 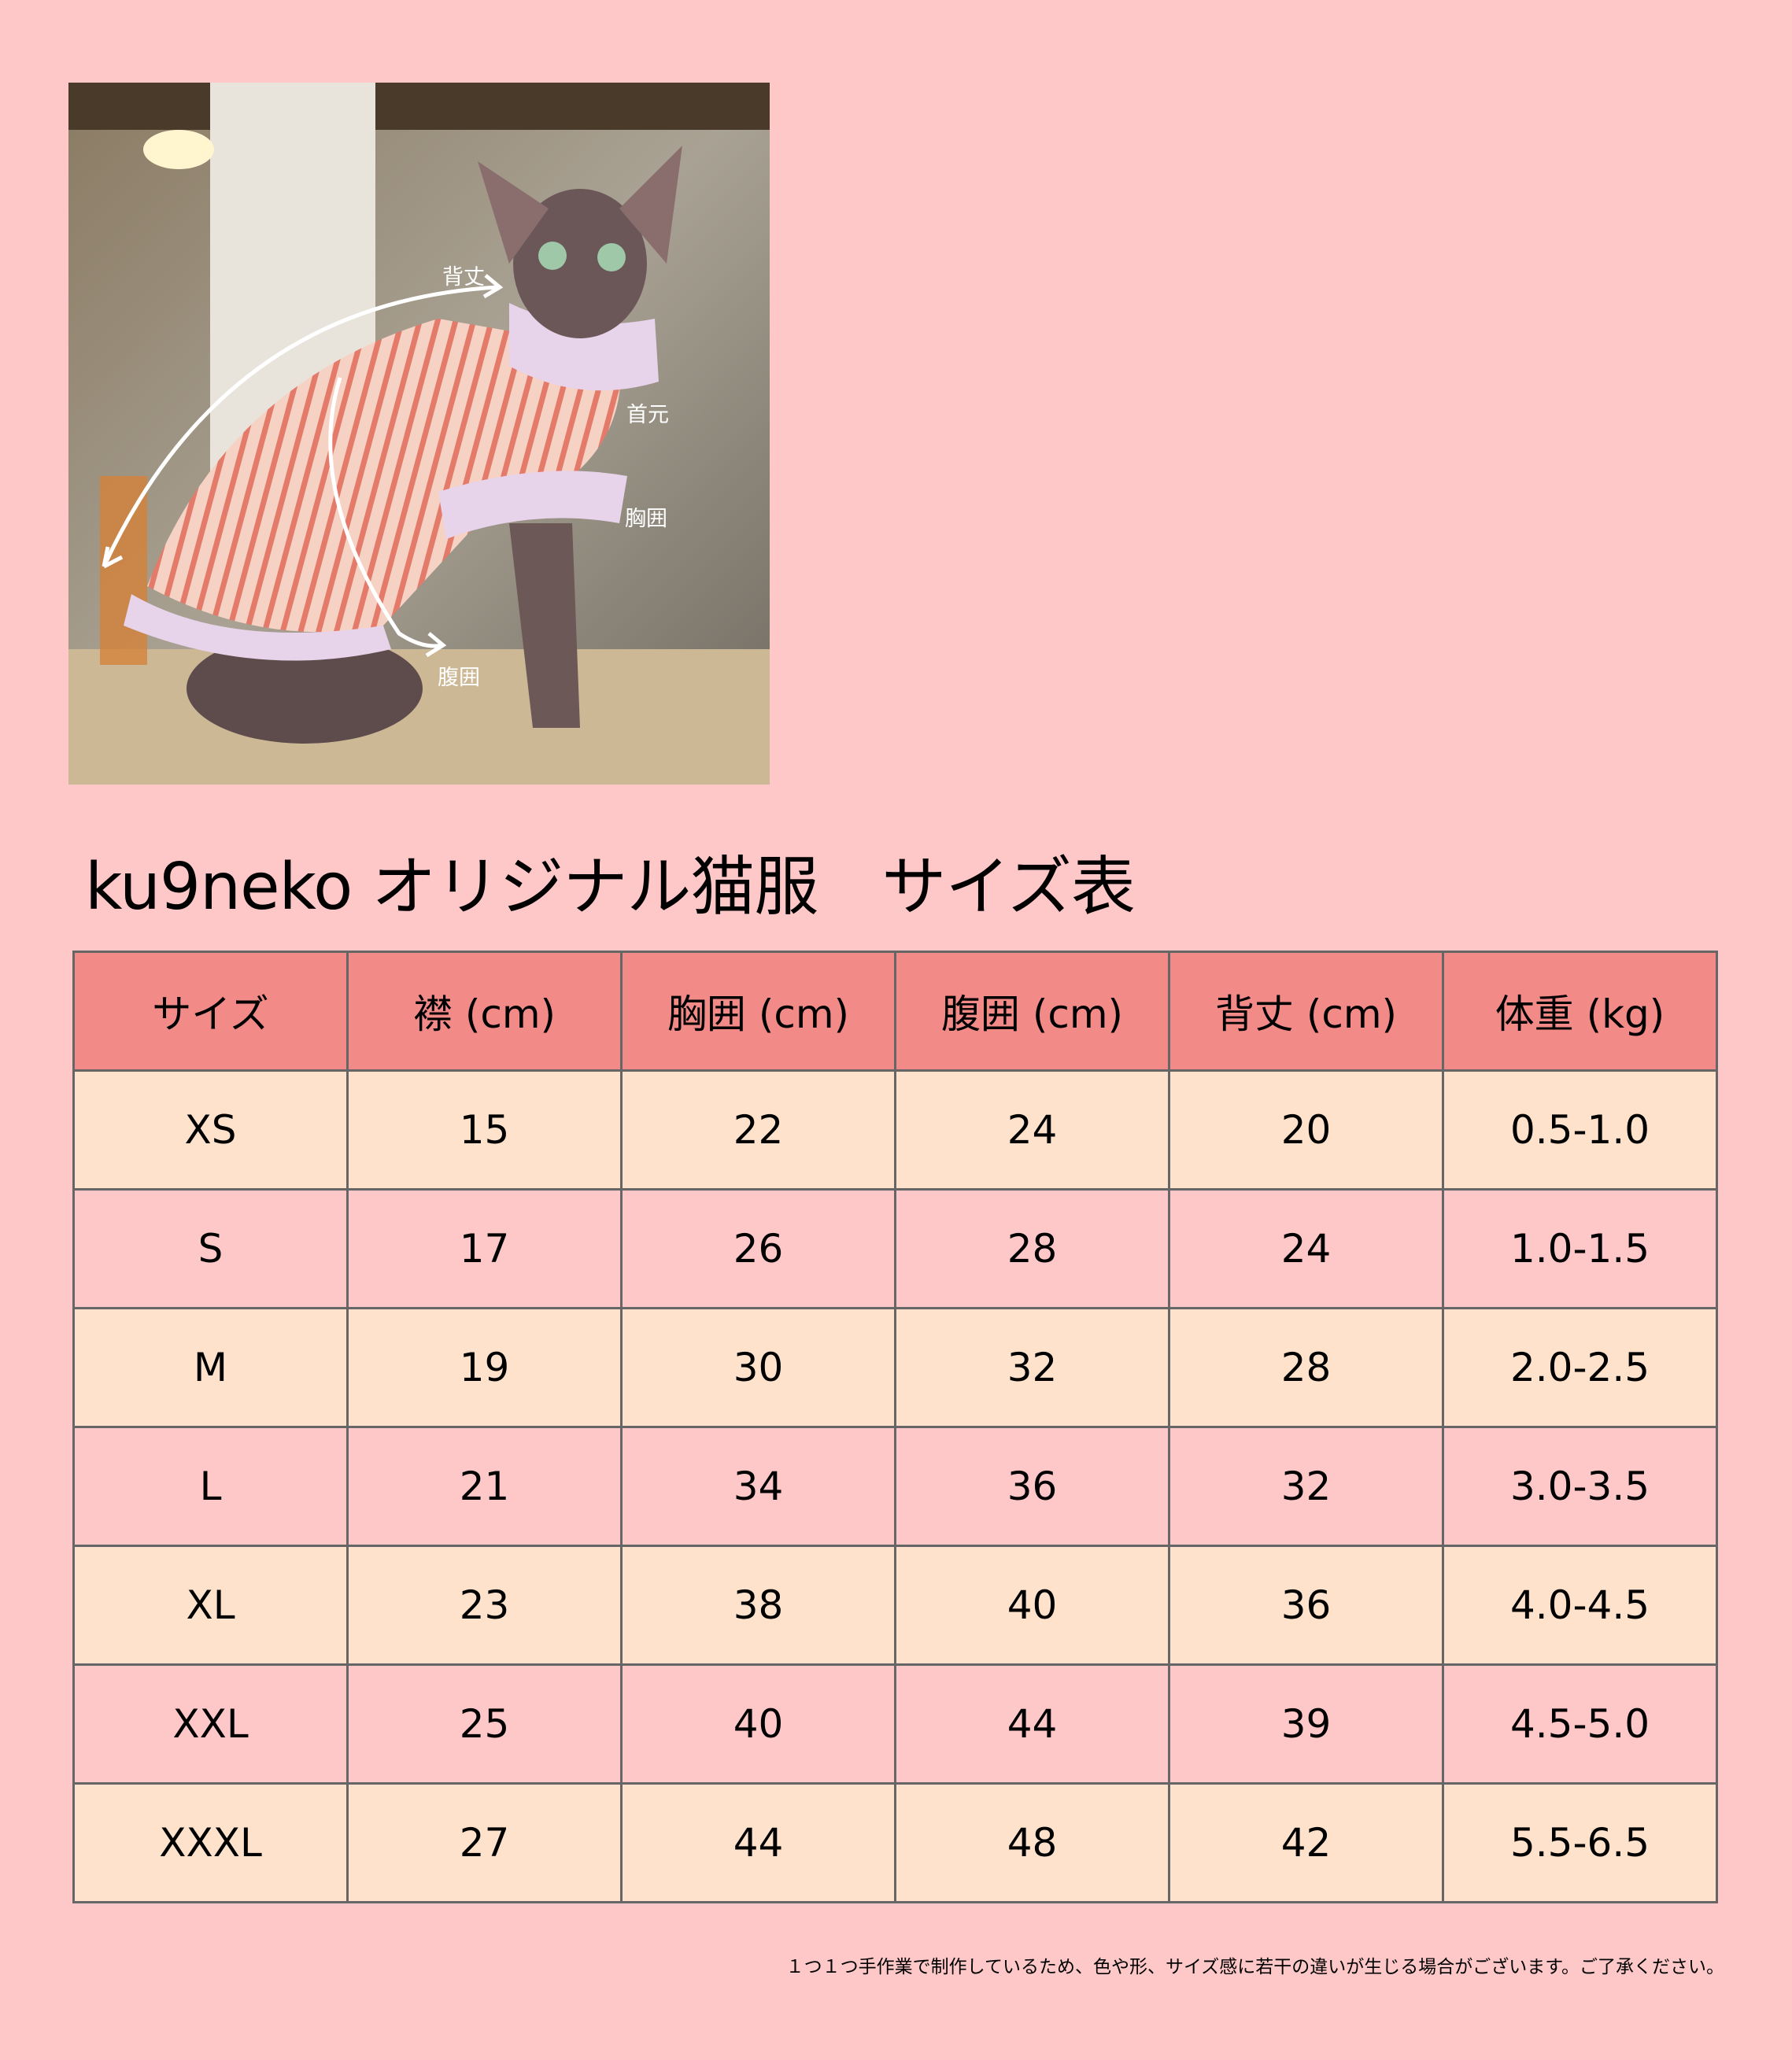 I want to click on table-row: XS 15 22 24 20 0.5-1.0, so click(x=895, y=1130).